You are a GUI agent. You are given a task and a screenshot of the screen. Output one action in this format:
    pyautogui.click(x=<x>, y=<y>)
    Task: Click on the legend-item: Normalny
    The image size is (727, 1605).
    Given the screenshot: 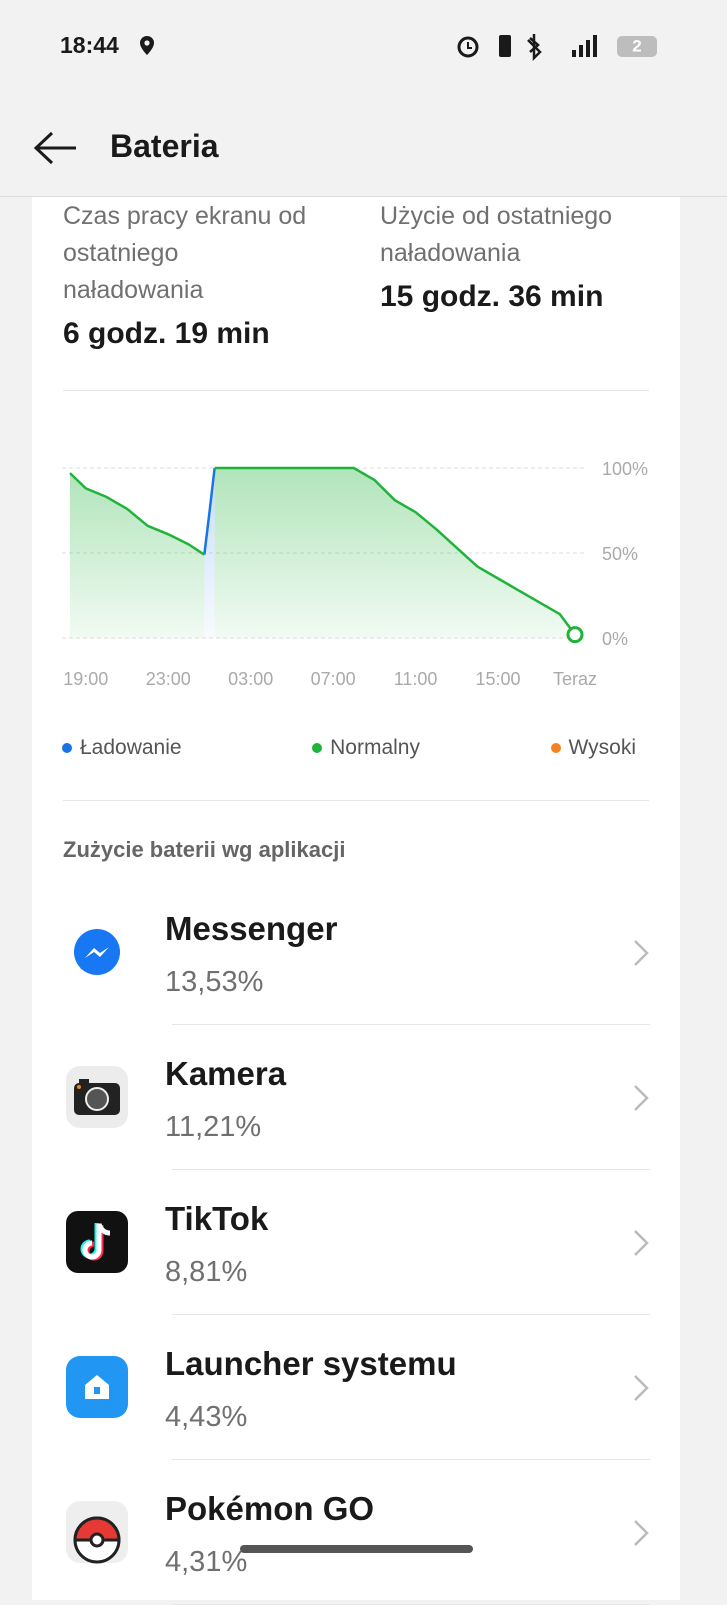 What is the action you would take?
    pyautogui.click(x=366, y=748)
    